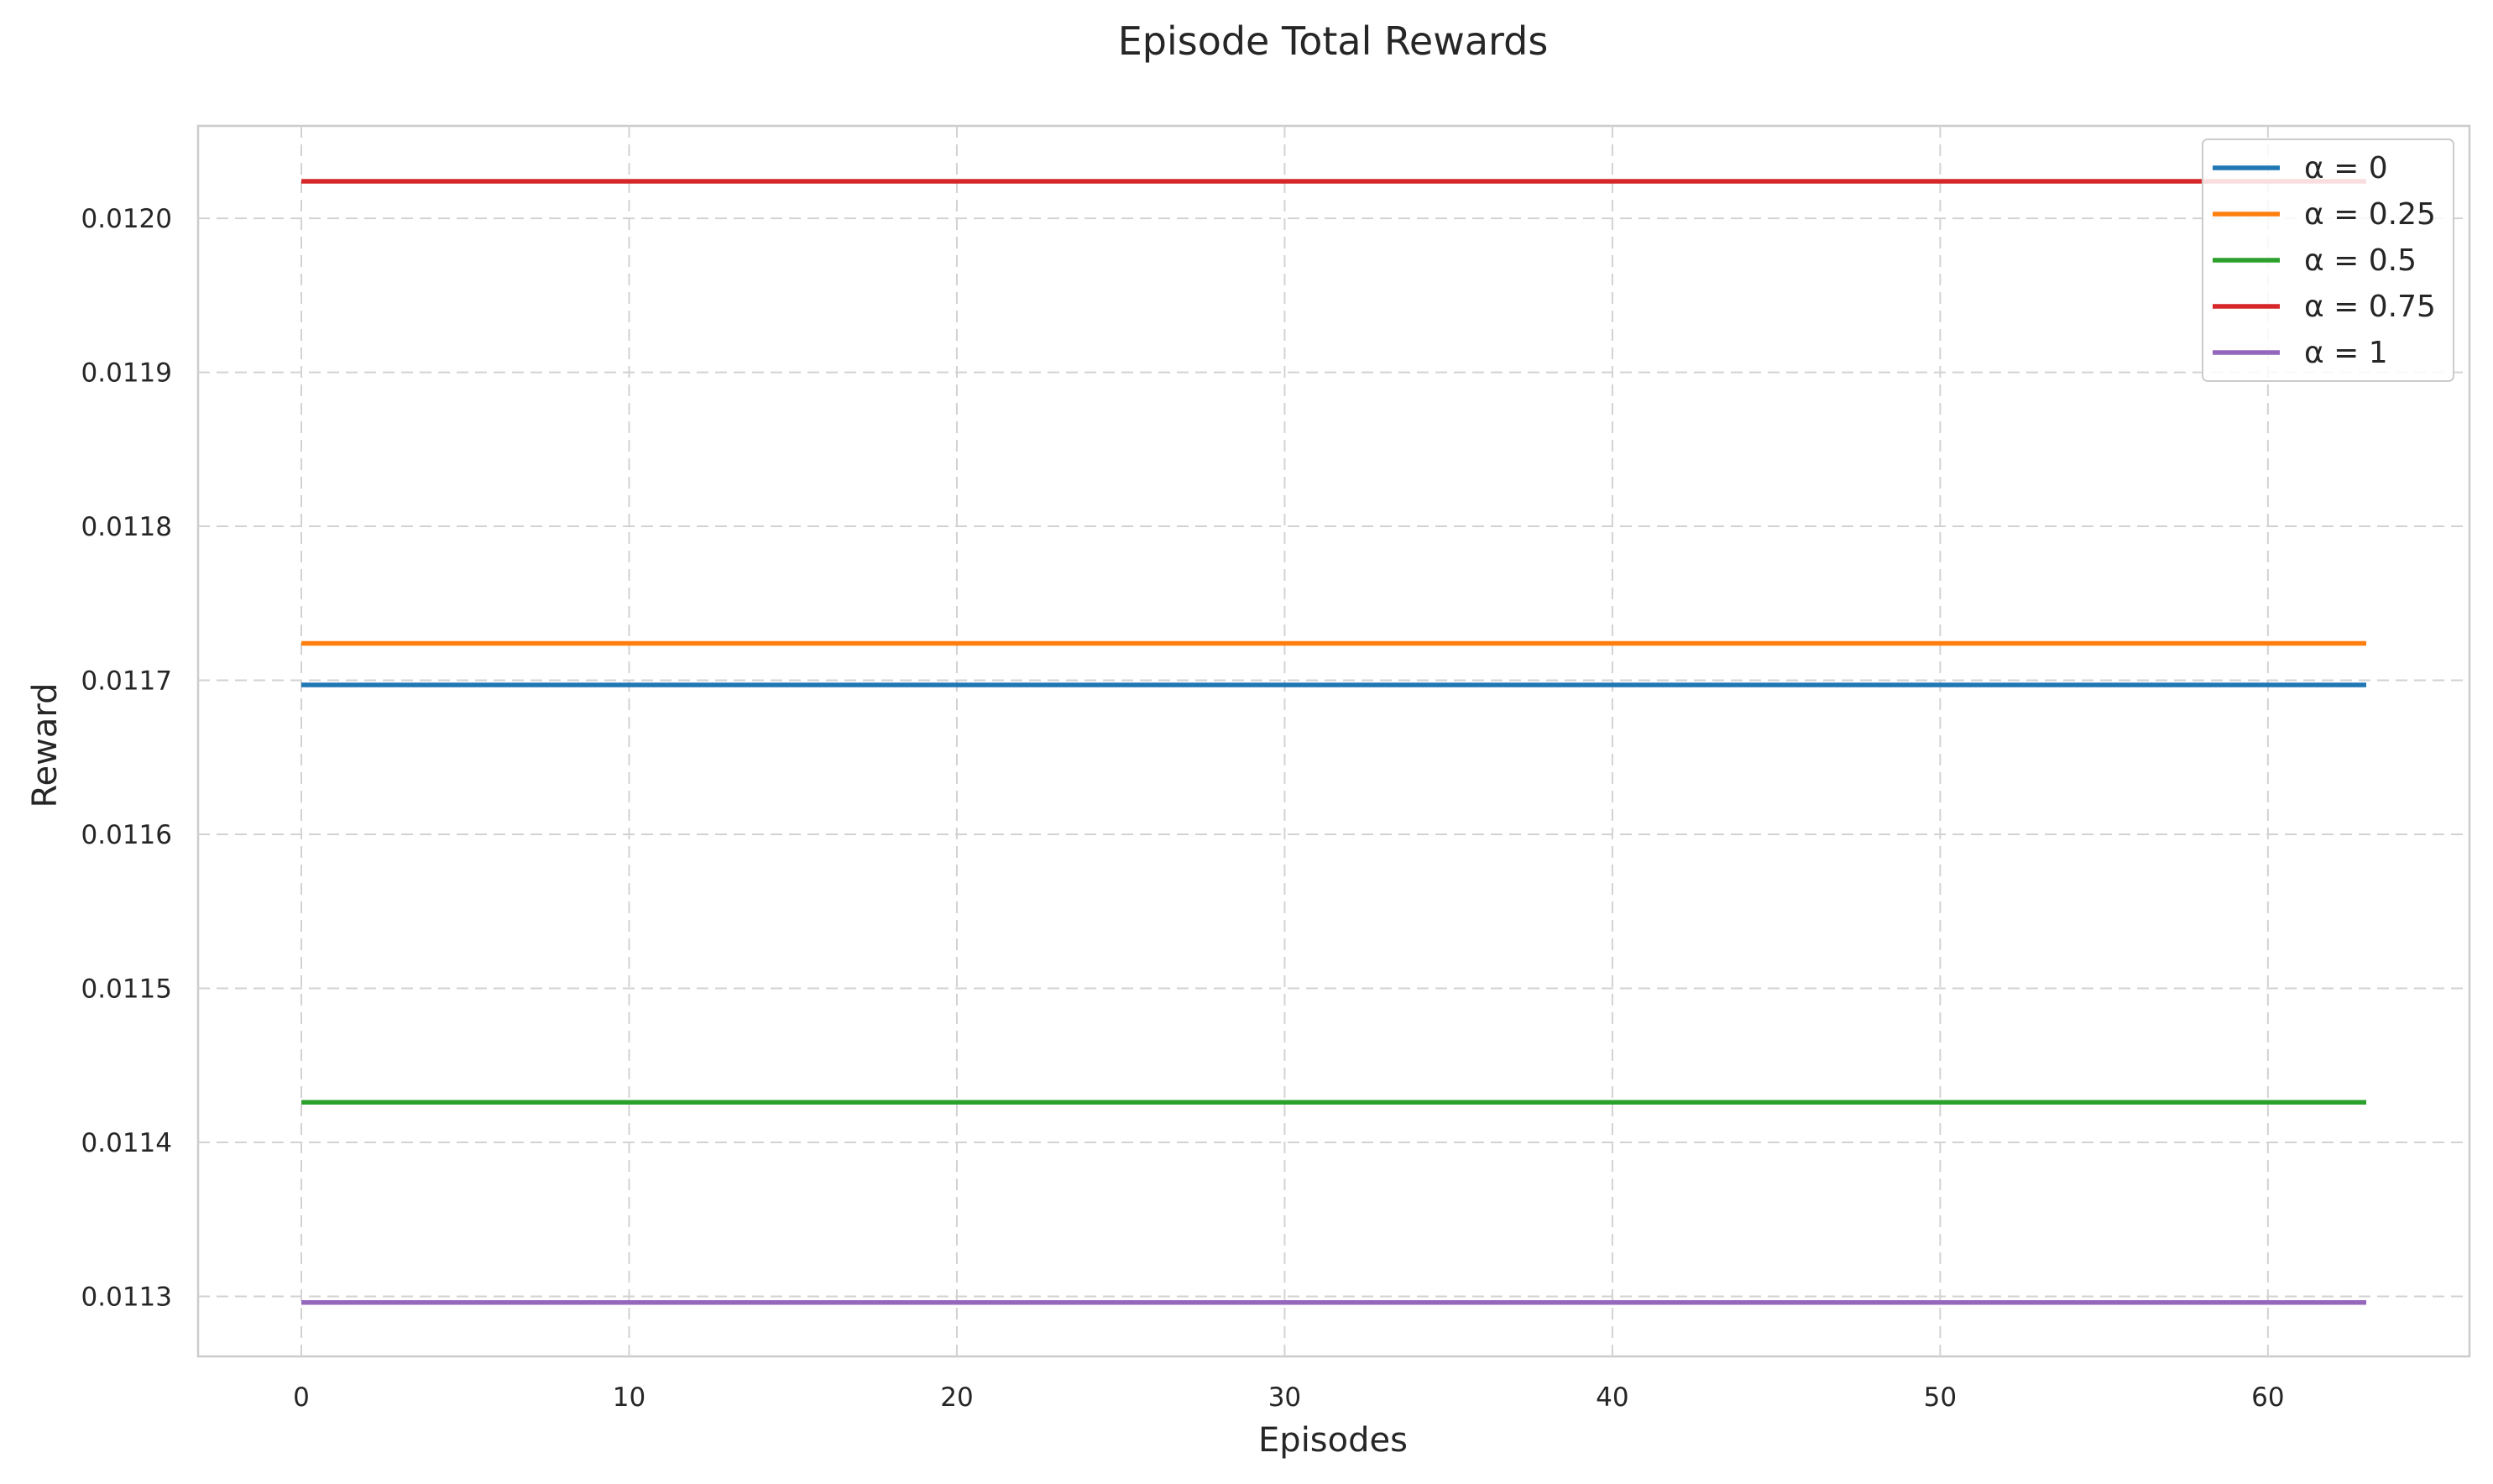 The image size is (2493, 1484). What do you see at coordinates (126, 681) in the screenshot?
I see `y-tick-label: 0.0117` at bounding box center [126, 681].